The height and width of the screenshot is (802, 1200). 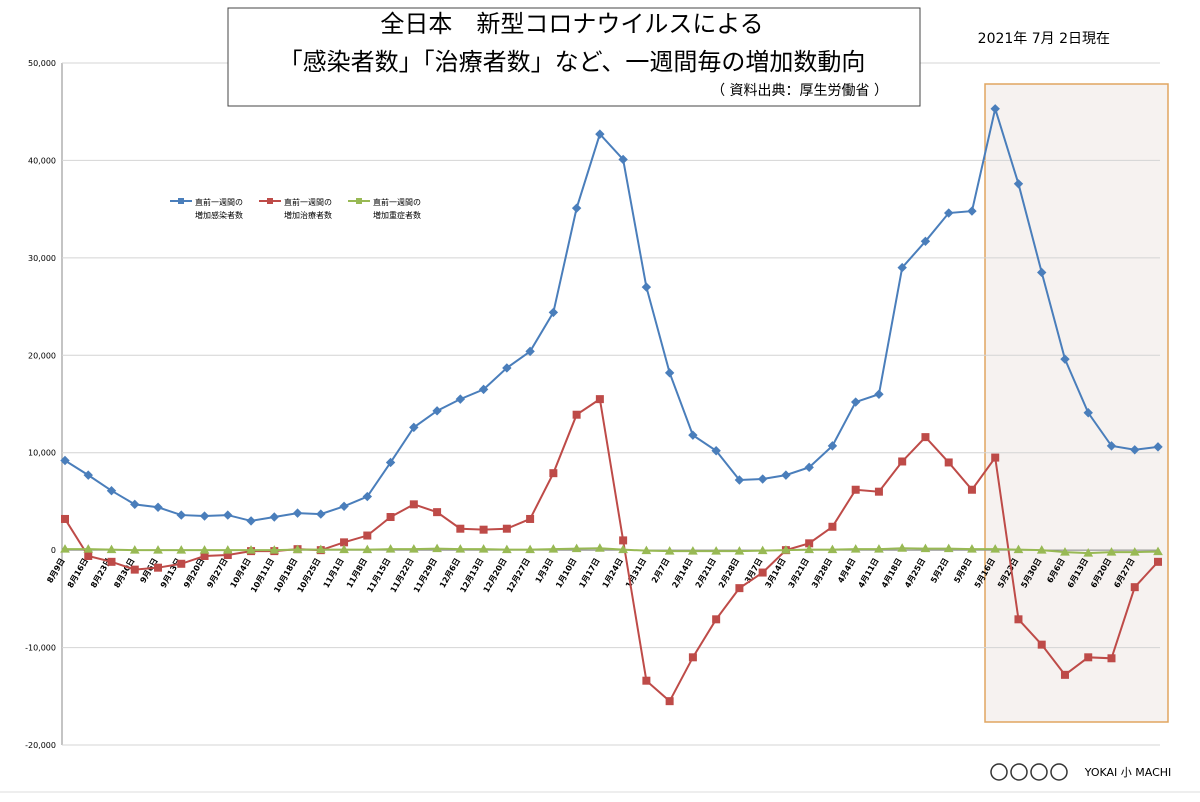 I want to click on y-tick-label: -10,000, so click(x=40, y=648).